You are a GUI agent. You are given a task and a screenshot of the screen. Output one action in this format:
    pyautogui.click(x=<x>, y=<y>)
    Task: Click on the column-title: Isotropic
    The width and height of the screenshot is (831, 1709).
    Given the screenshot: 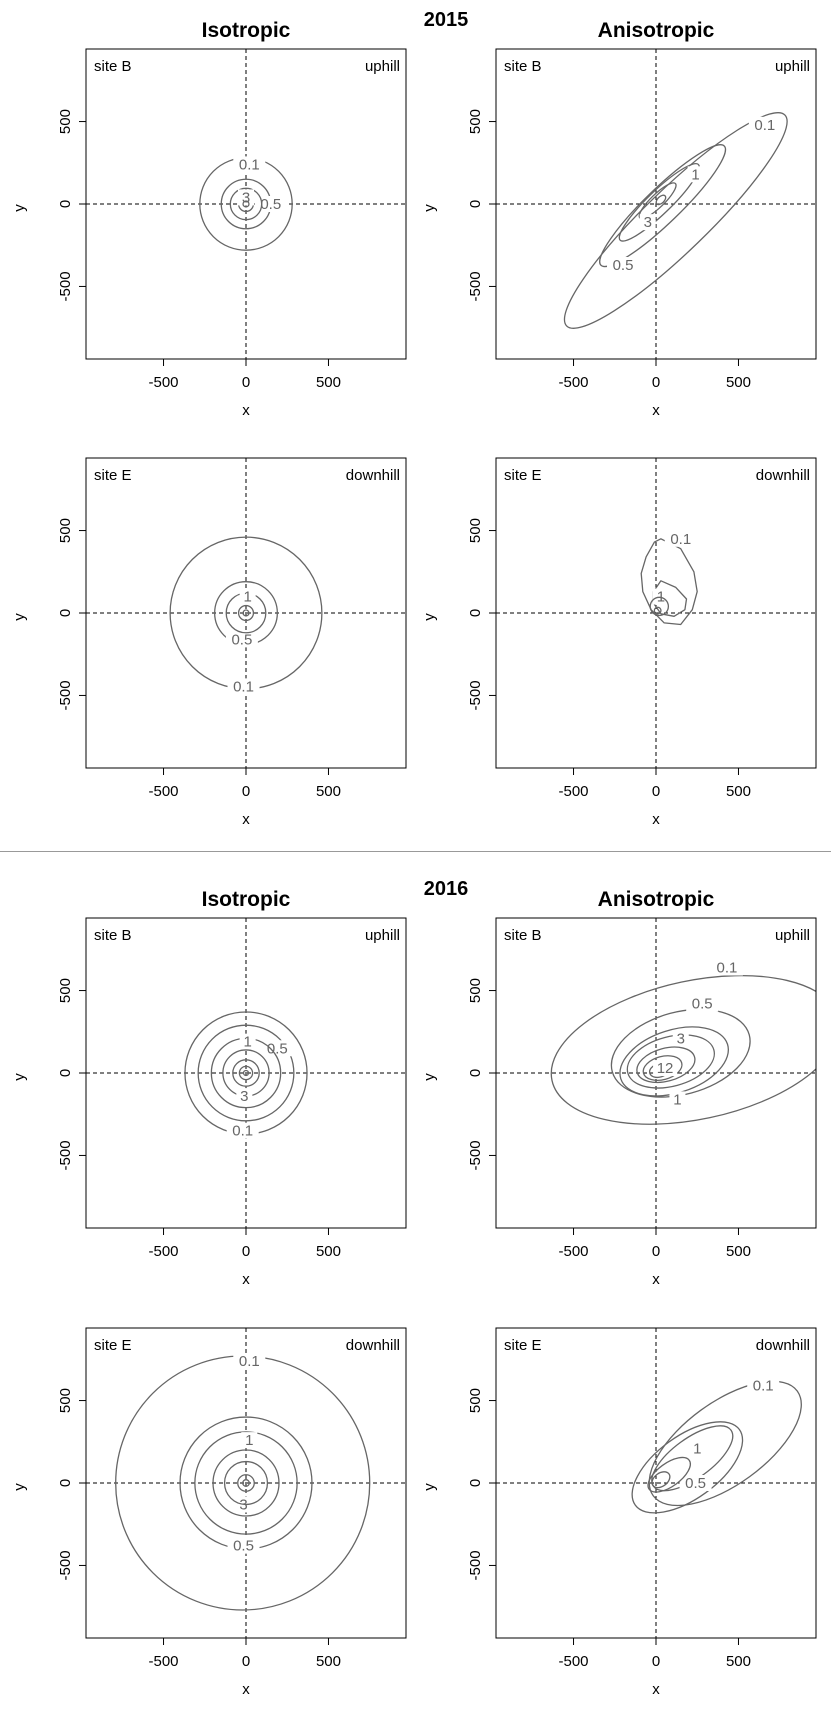 What is the action you would take?
    pyautogui.click(x=246, y=30)
    